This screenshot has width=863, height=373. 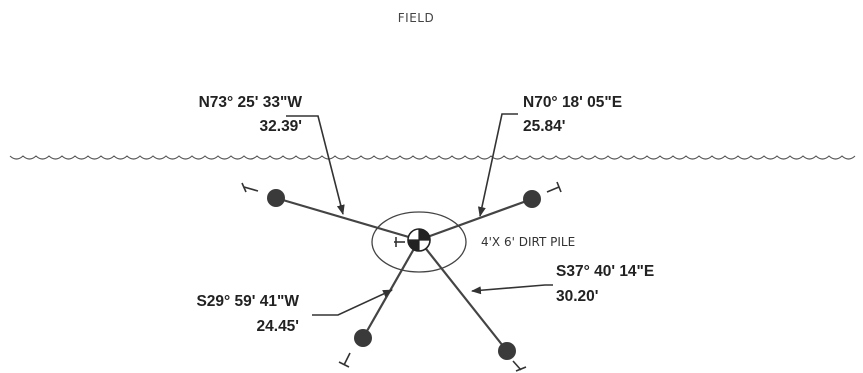 I want to click on tie-lines, so click(x=404, y=274).